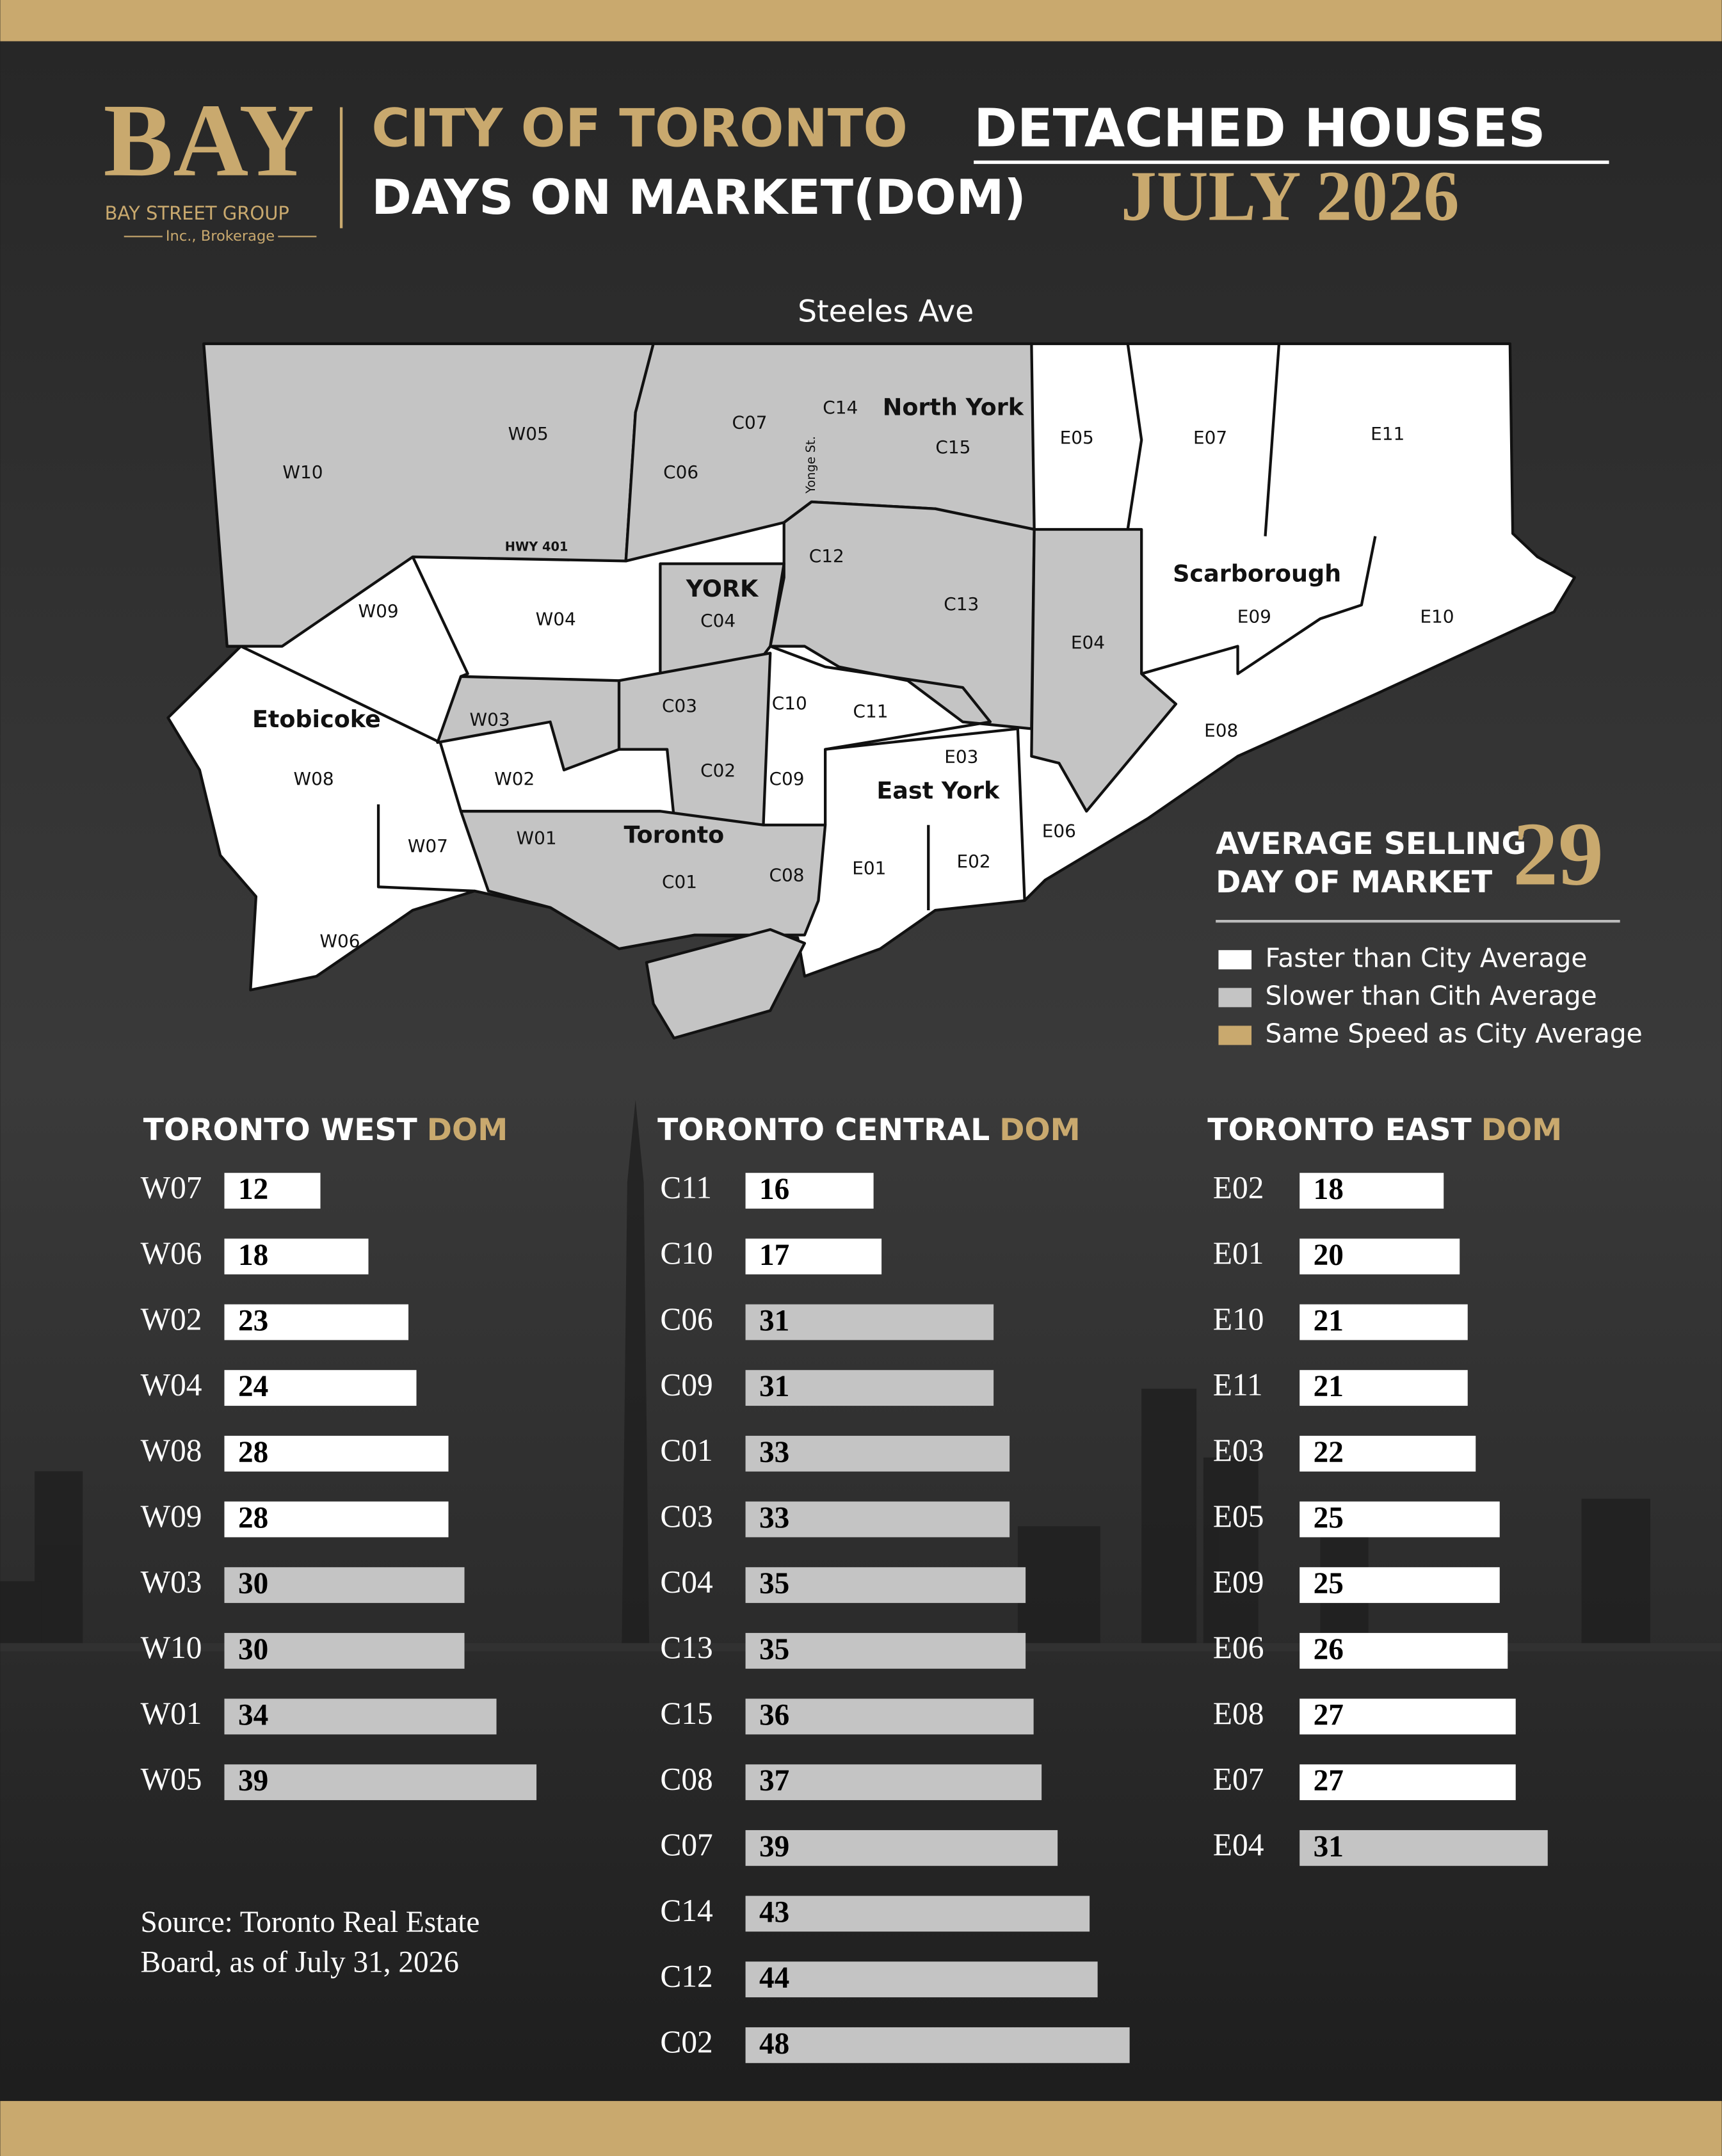 The height and width of the screenshot is (2156, 1722). What do you see at coordinates (253, 1517) in the screenshot?
I see `value-label: 28` at bounding box center [253, 1517].